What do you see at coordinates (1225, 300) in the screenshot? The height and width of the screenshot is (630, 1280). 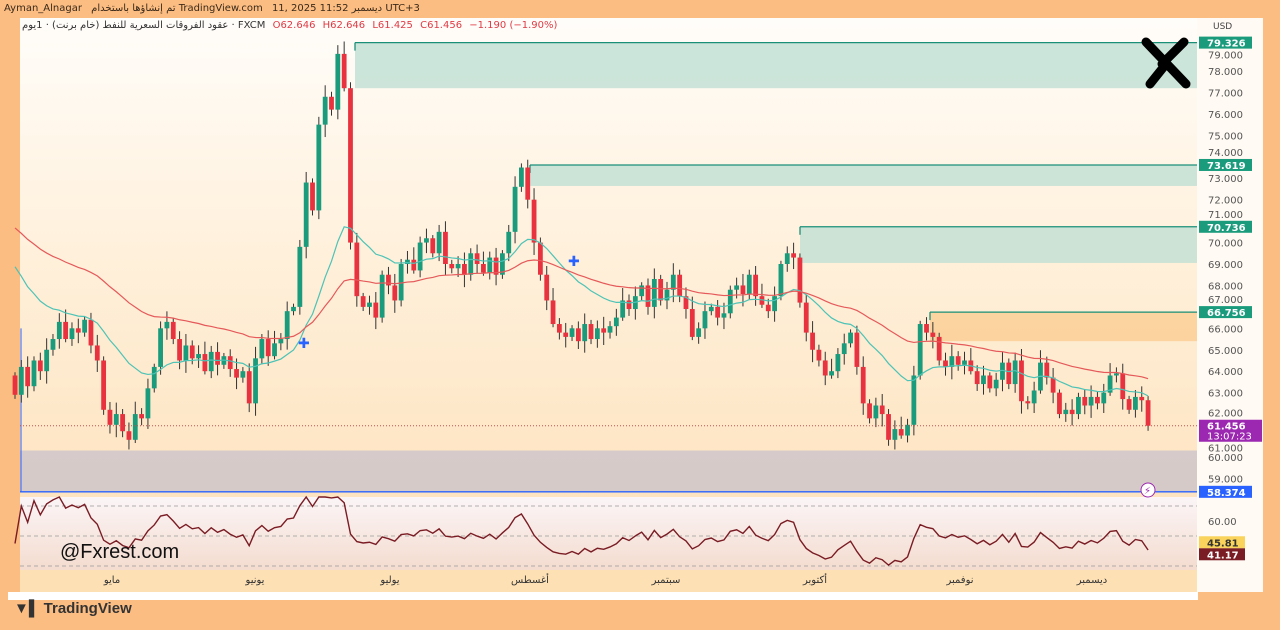 I see `price-tick: 67.000` at bounding box center [1225, 300].